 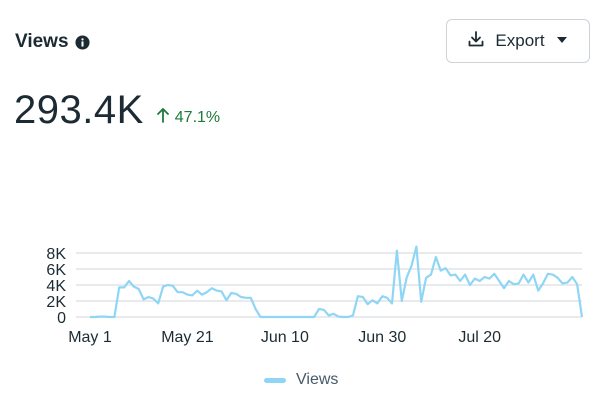 What do you see at coordinates (479, 337) in the screenshot?
I see `x-tick-label: Jul 20` at bounding box center [479, 337].